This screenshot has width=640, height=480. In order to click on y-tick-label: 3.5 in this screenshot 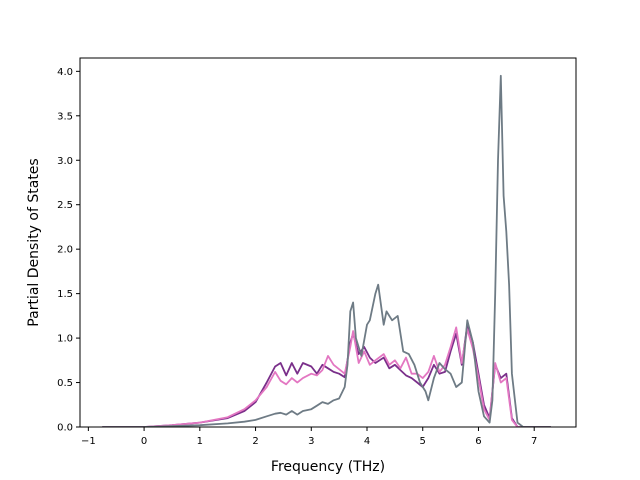, I will do `click(65, 116)`.